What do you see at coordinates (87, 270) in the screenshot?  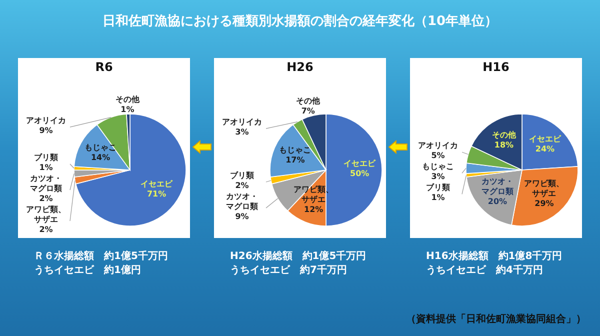 I see `text: うちイセエビ 約1億円` at bounding box center [87, 270].